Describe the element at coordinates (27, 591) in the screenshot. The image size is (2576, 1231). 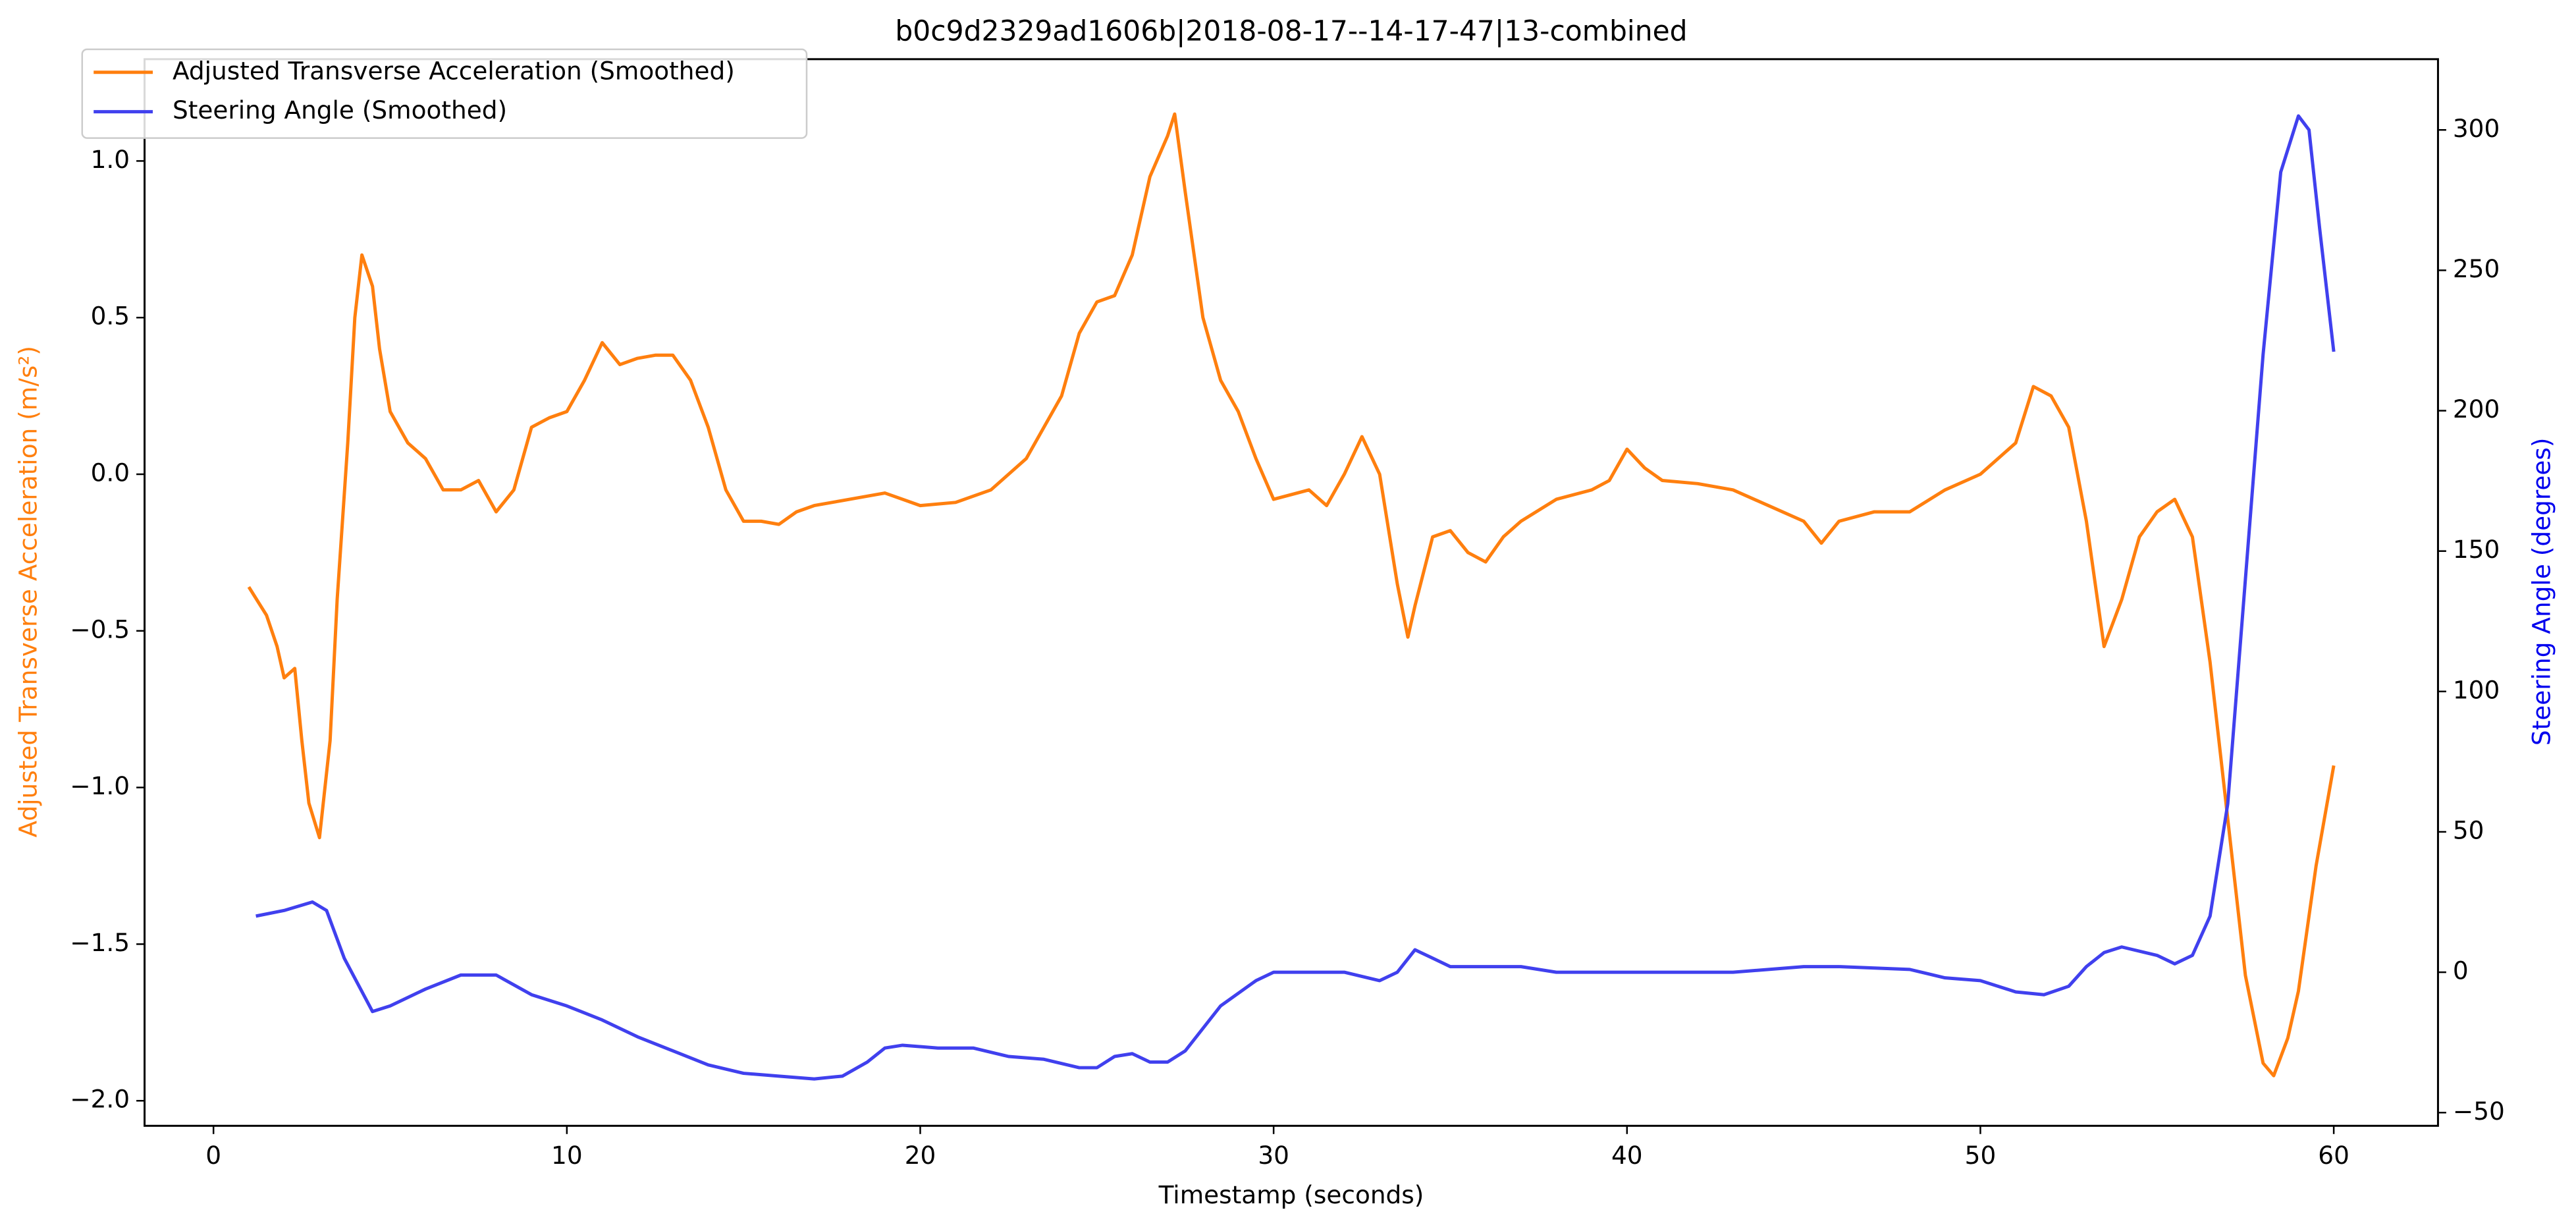
I see `y-axis-label: Adjusted Transverse Acceleration (m/s²)` at that location.